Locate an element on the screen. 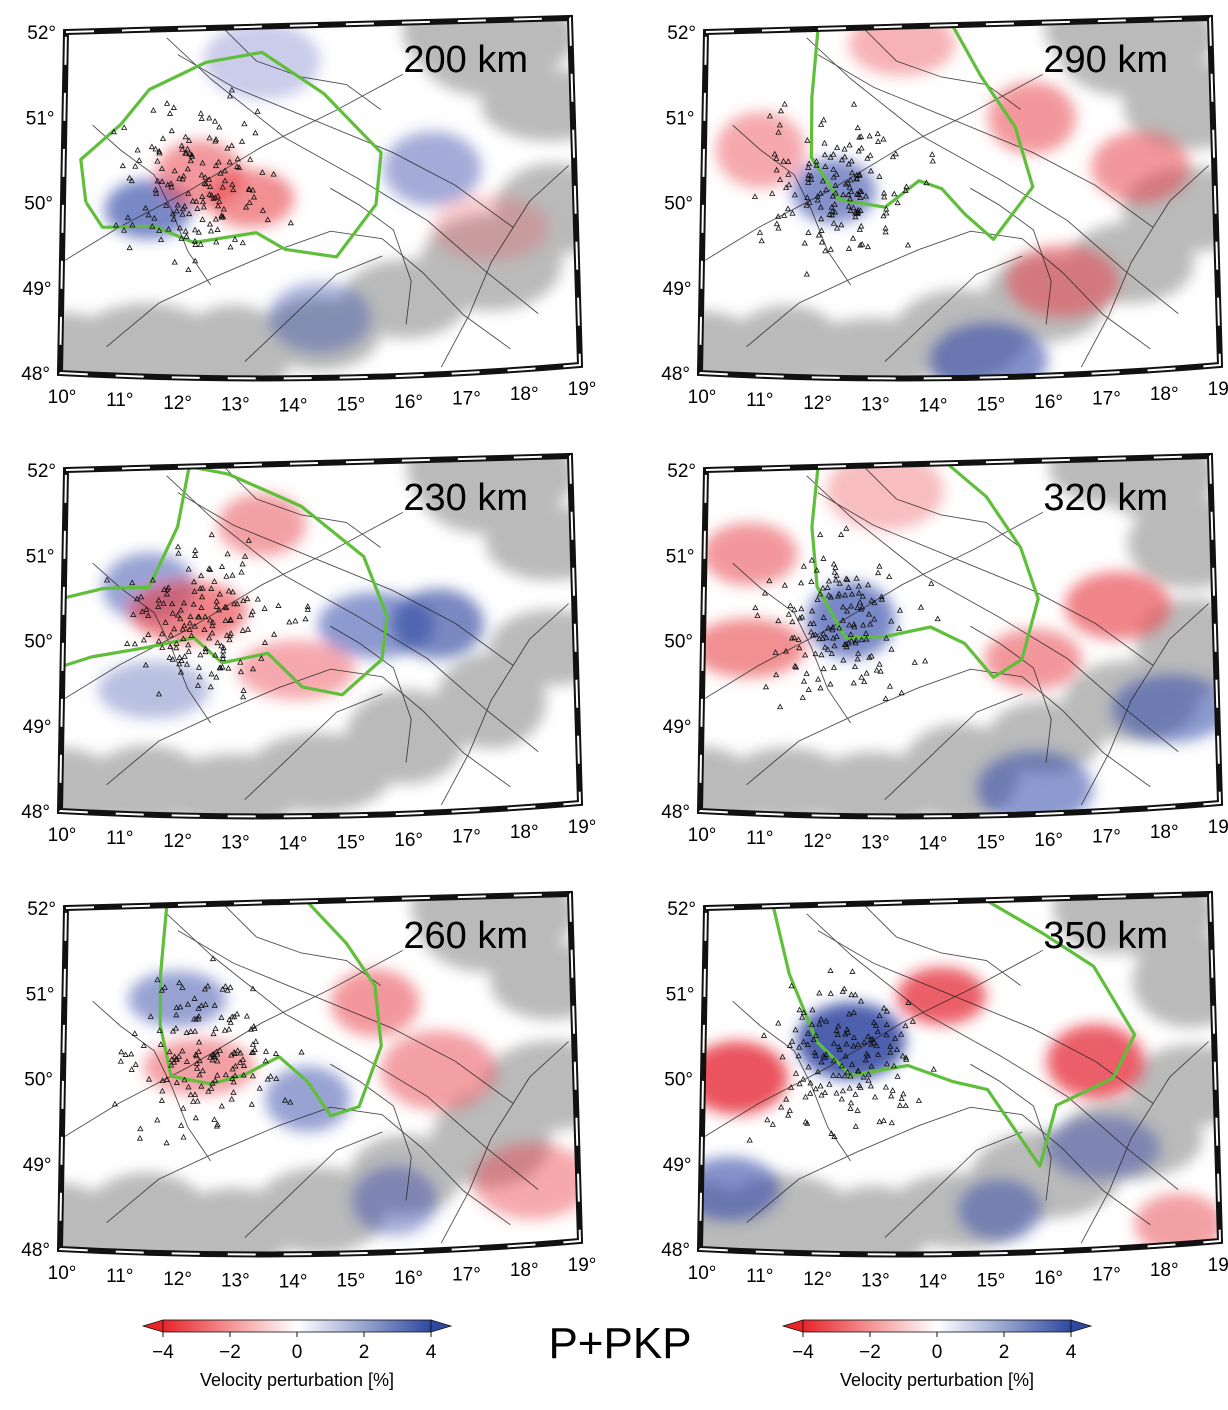 This screenshot has width=1228, height=1410. lat-tick-label: 51° is located at coordinates (40, 118).